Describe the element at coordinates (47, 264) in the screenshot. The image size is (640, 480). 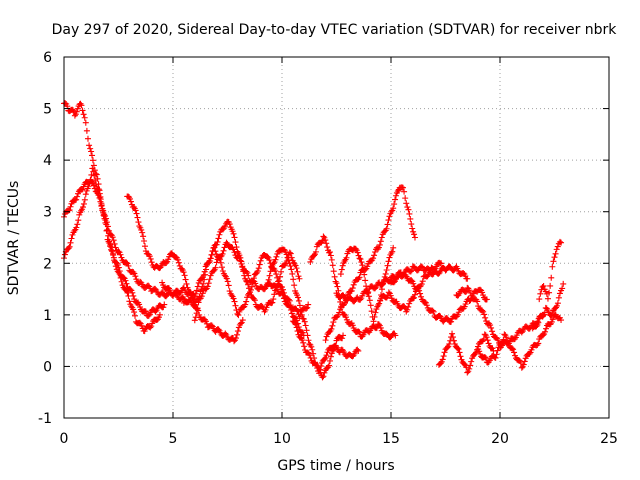
I see `y-tick-label: 2` at that location.